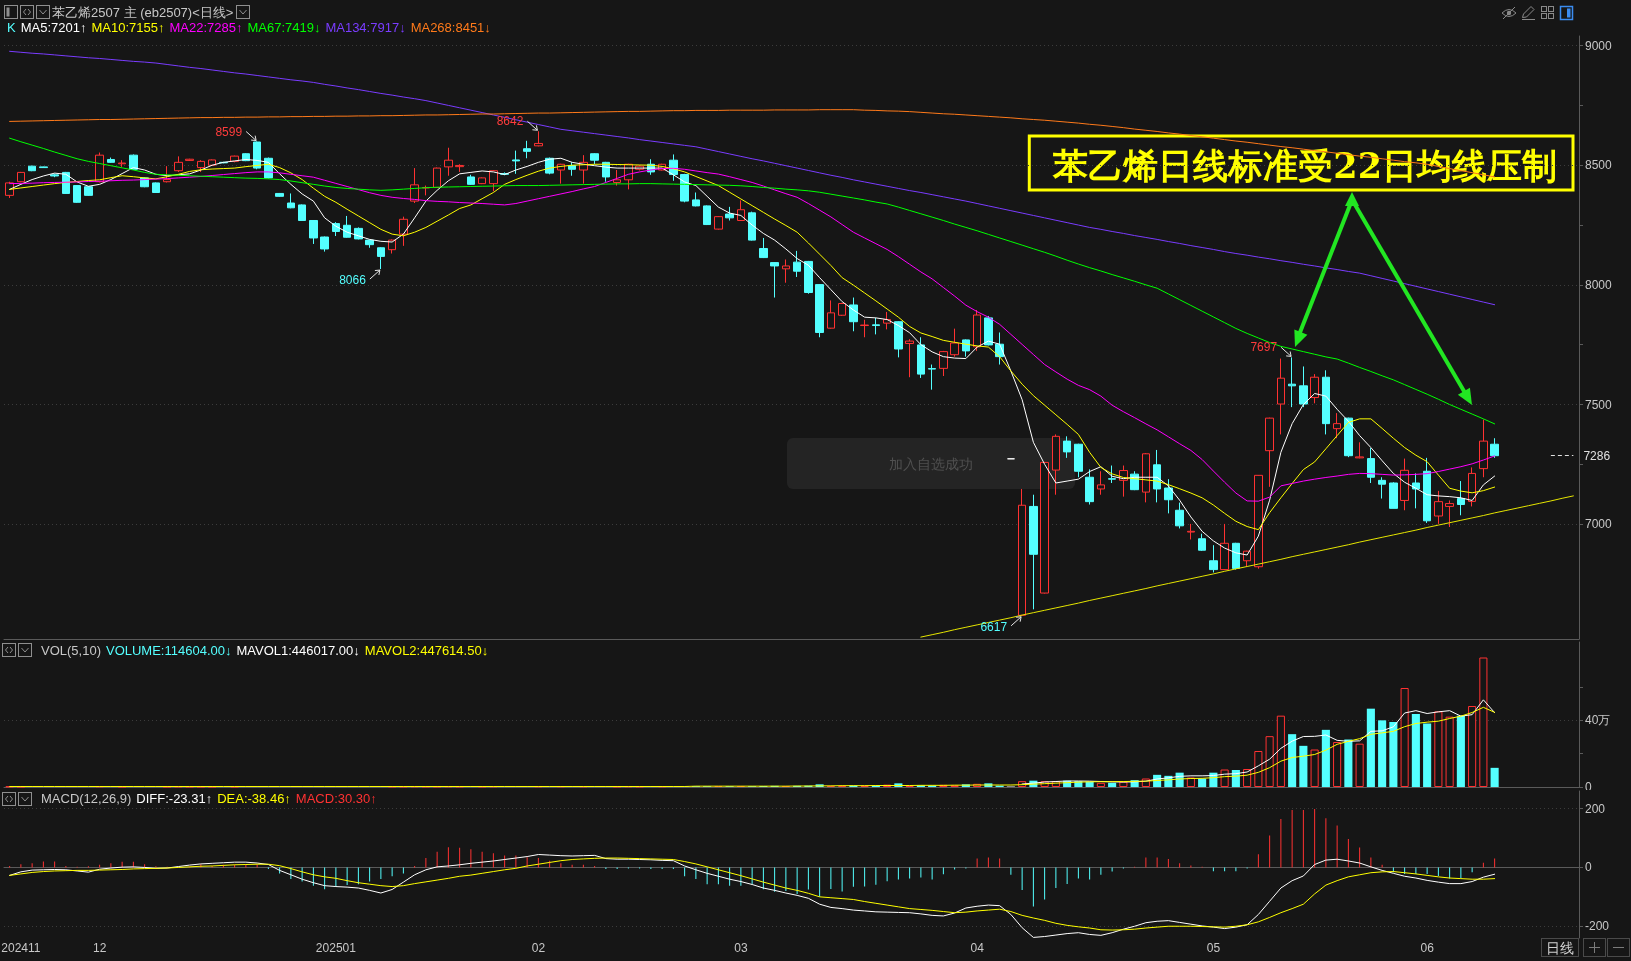 Image resolution: width=1631 pixels, height=961 pixels. I want to click on text: MA22:7285↑, so click(206, 27).